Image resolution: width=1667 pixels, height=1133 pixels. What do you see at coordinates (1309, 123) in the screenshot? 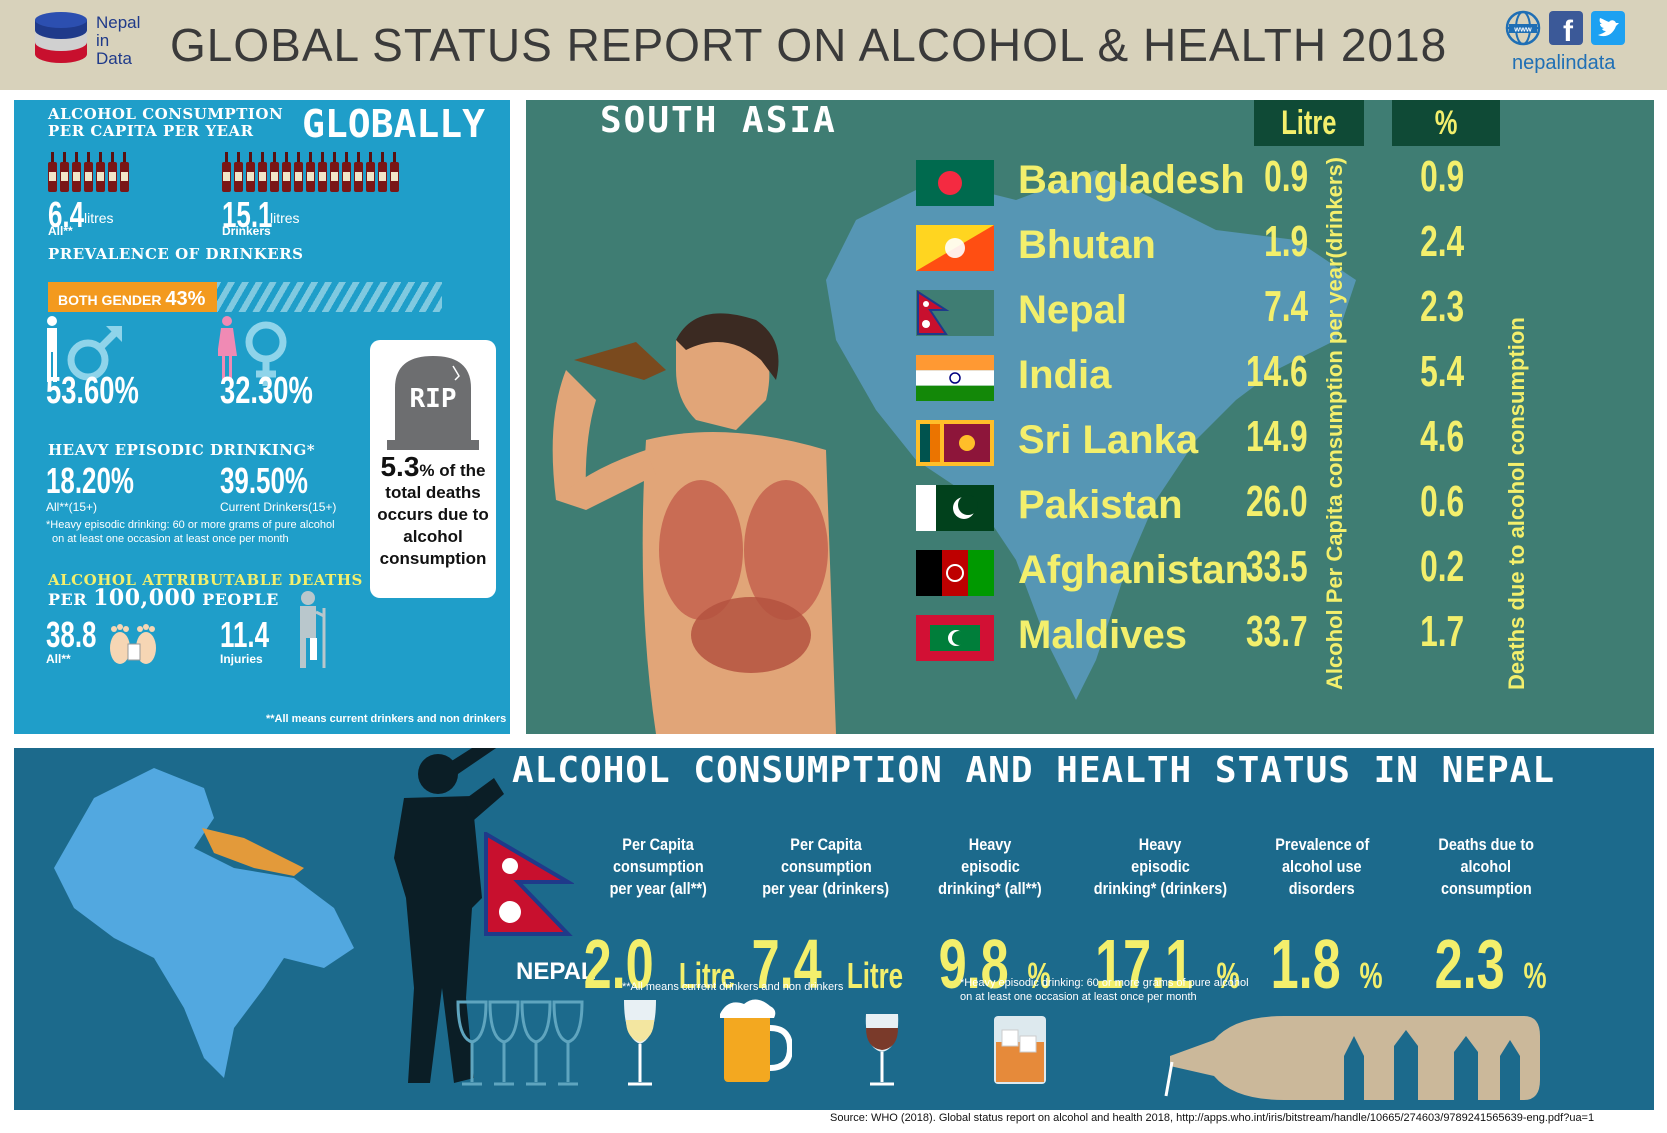
I see `litre-column-header-text: Litre` at bounding box center [1309, 123].